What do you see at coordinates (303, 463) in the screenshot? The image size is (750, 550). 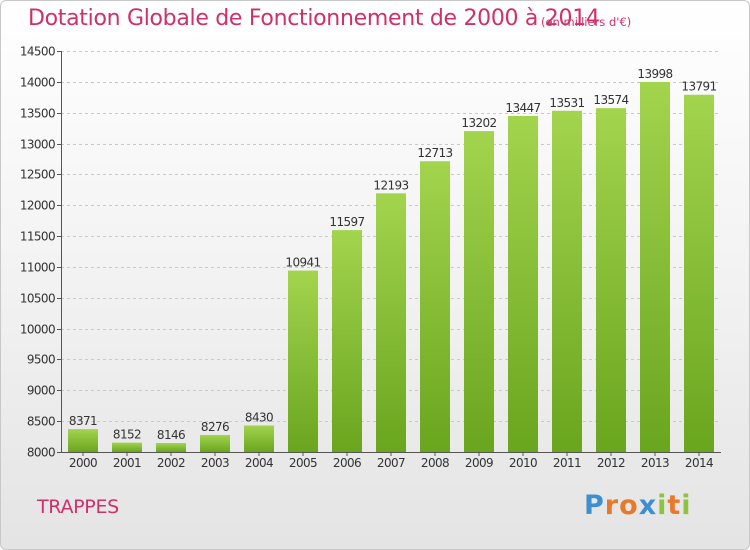 I see `x-tick-label: 2005` at bounding box center [303, 463].